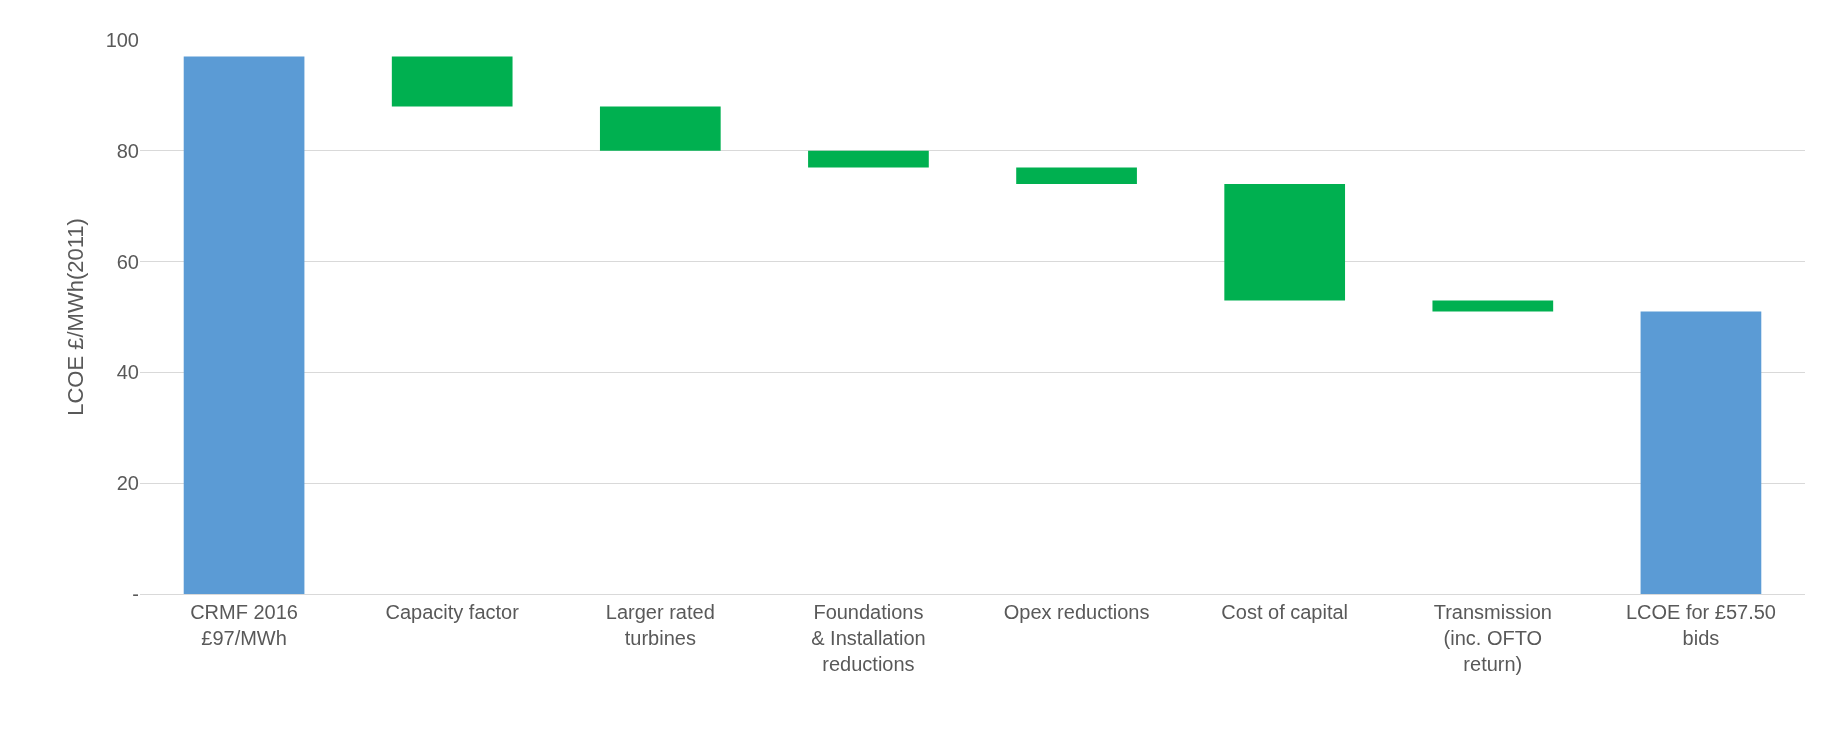 Image resolution: width=1845 pixels, height=744 pixels. I want to click on x-tick-label: Larger rated turbines, so click(660, 625).